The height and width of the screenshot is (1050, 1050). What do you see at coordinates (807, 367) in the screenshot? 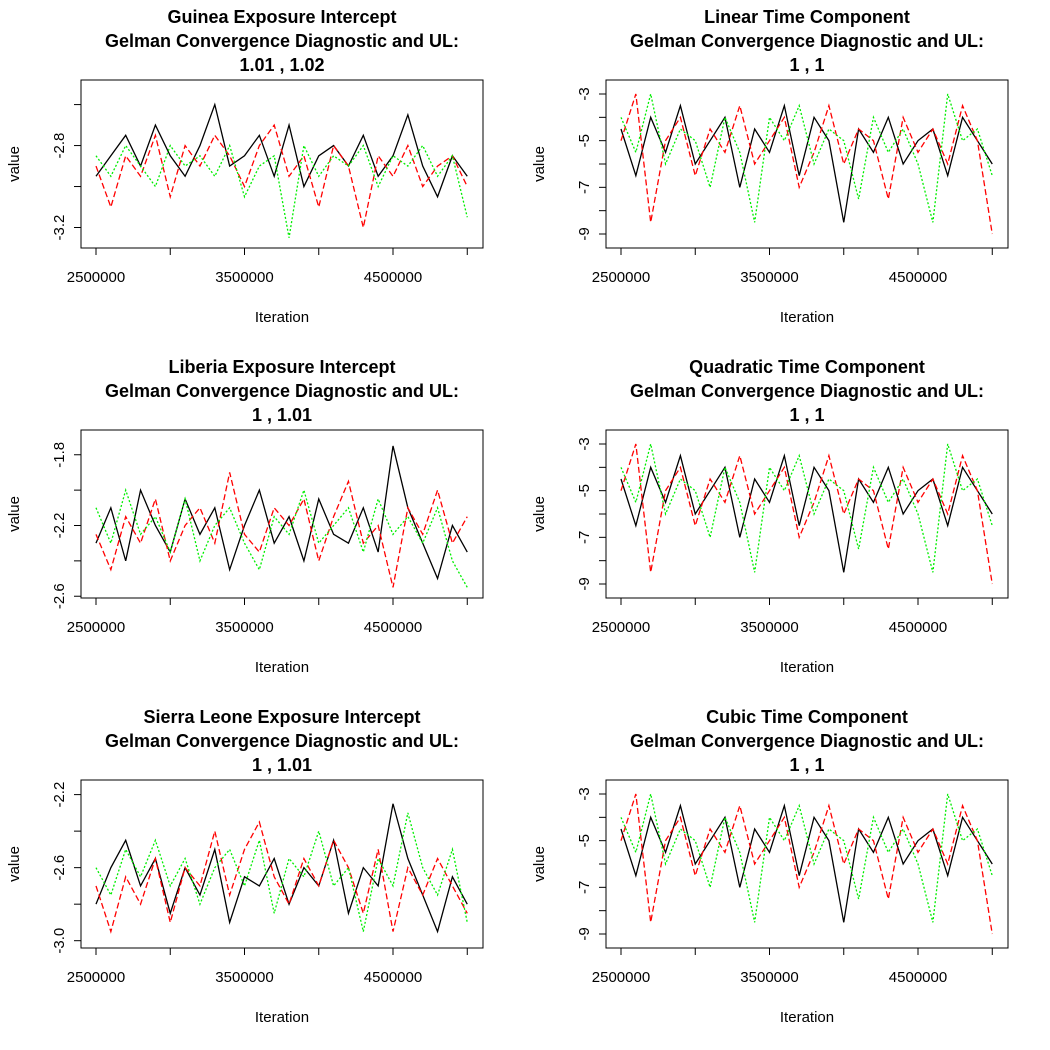
I see `chart-title: Quadratic Time Component` at bounding box center [807, 367].